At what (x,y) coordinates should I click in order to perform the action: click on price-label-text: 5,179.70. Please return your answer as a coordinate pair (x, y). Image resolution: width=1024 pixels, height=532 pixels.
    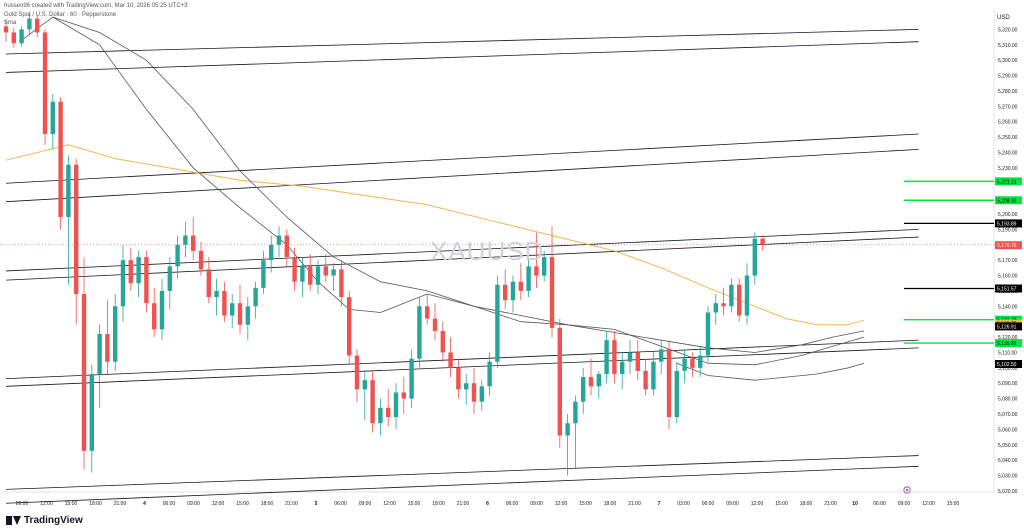
    Looking at the image, I should click on (1007, 246).